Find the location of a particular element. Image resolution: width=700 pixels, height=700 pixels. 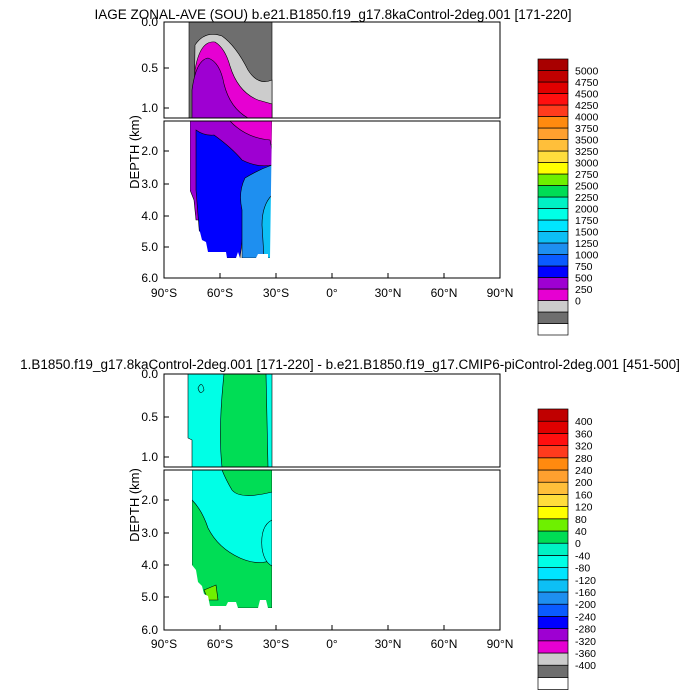

colorbar-label: 750 is located at coordinates (584, 267).